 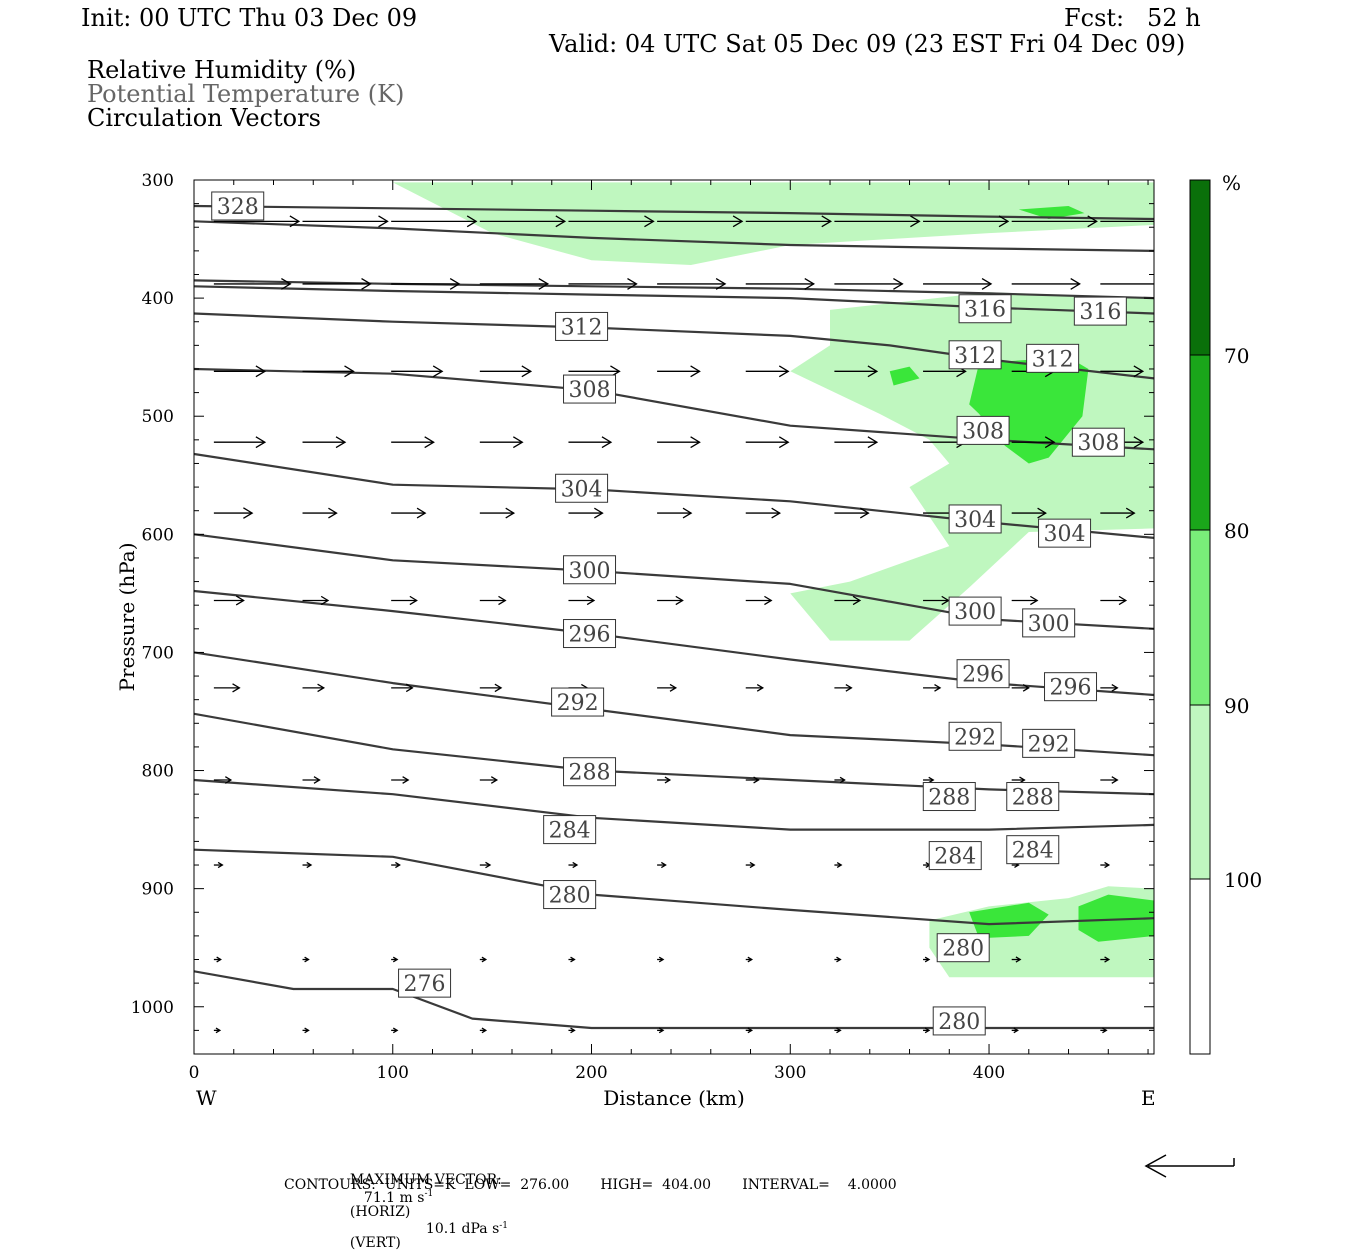 I want to click on y-tick-label-600: 600, so click(x=158, y=535).